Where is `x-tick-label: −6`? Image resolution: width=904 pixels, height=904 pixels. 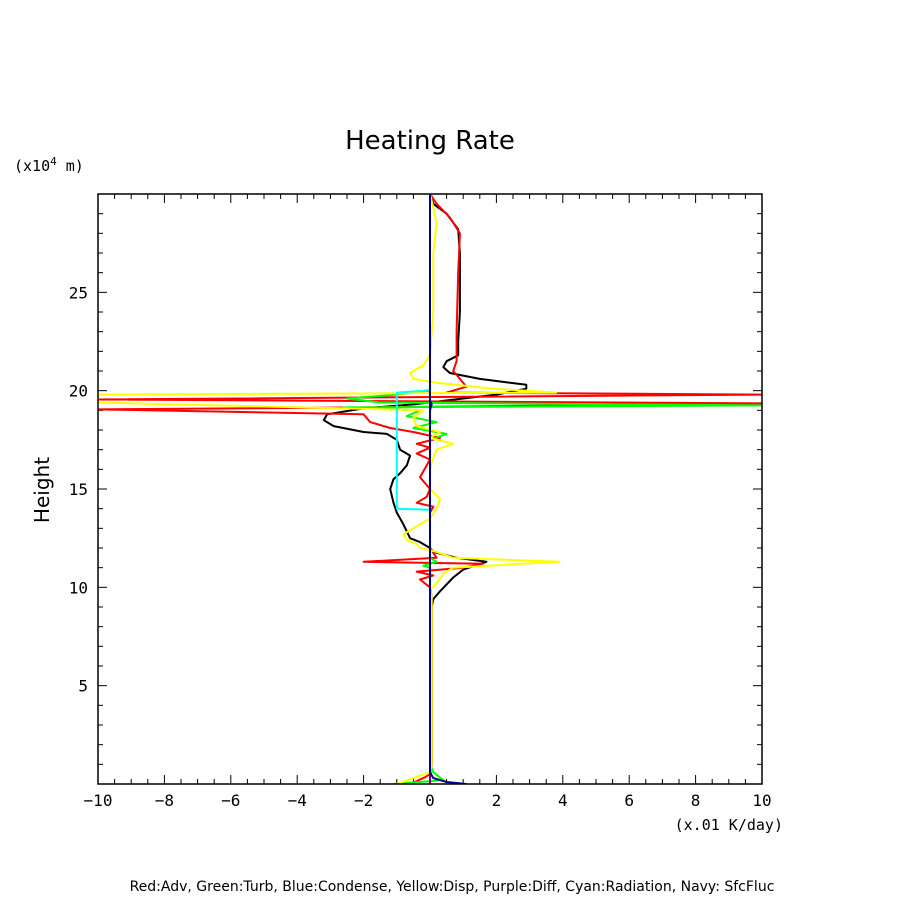 x-tick-label: −6 is located at coordinates (230, 800).